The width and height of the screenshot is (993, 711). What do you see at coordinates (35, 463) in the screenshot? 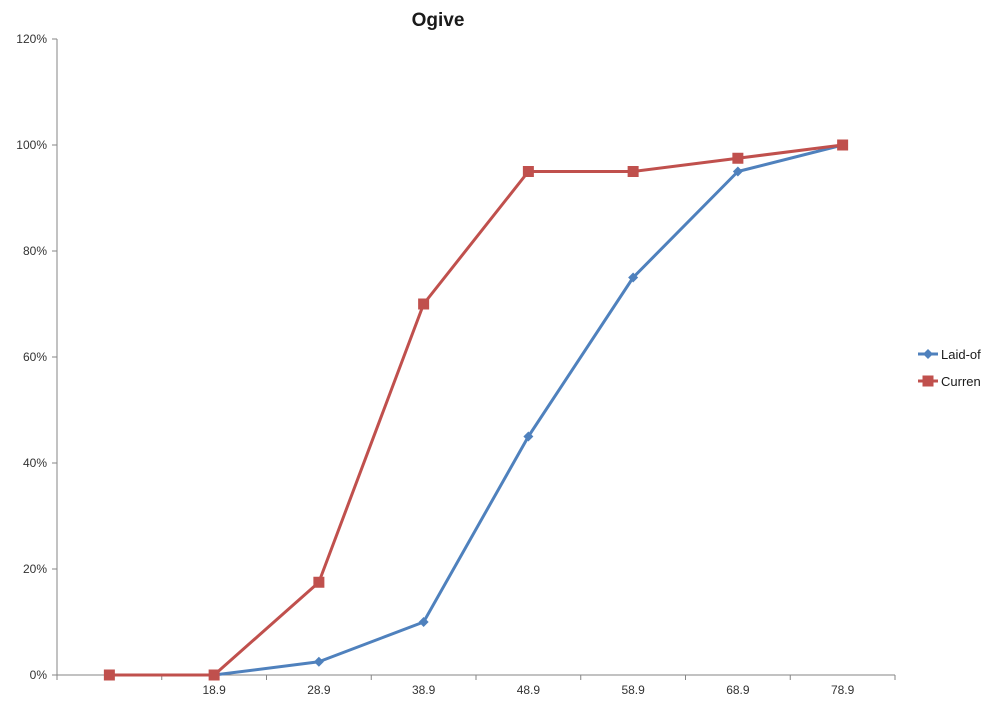
I see `y-tick-label: 40%` at bounding box center [35, 463].